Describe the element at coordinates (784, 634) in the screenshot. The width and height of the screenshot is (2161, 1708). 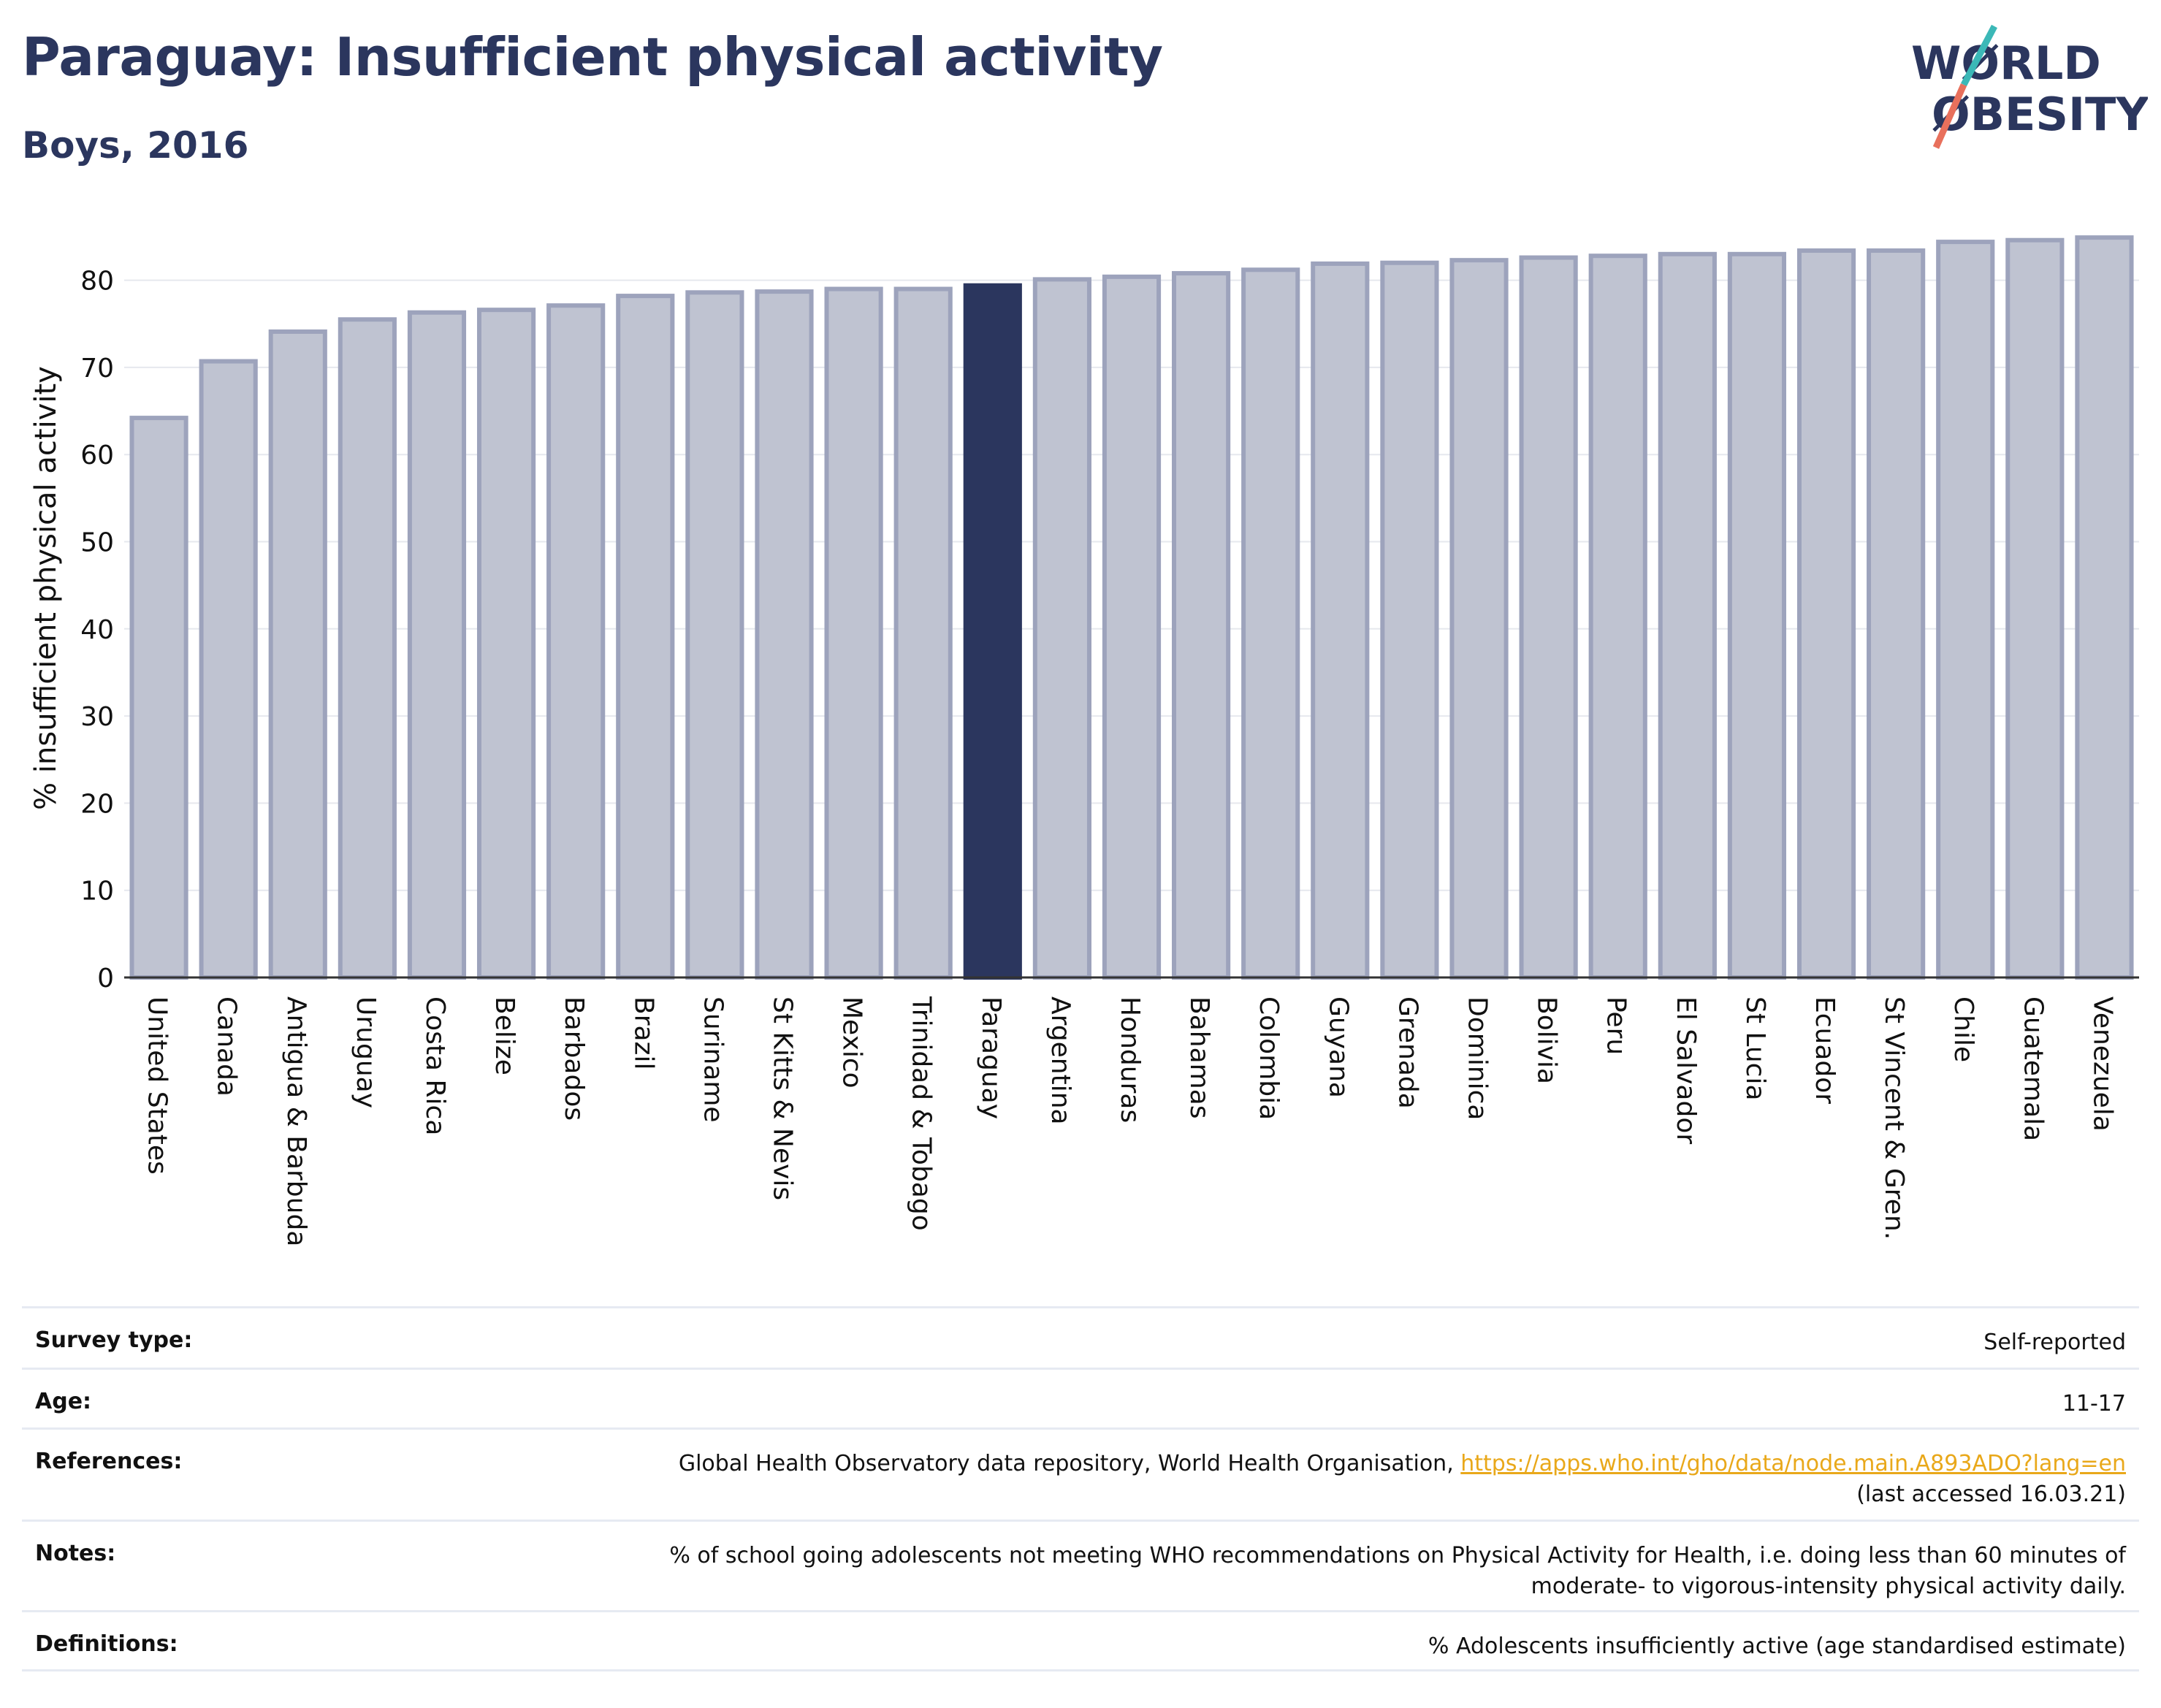
I see `bar-st-kitts-nevis` at that location.